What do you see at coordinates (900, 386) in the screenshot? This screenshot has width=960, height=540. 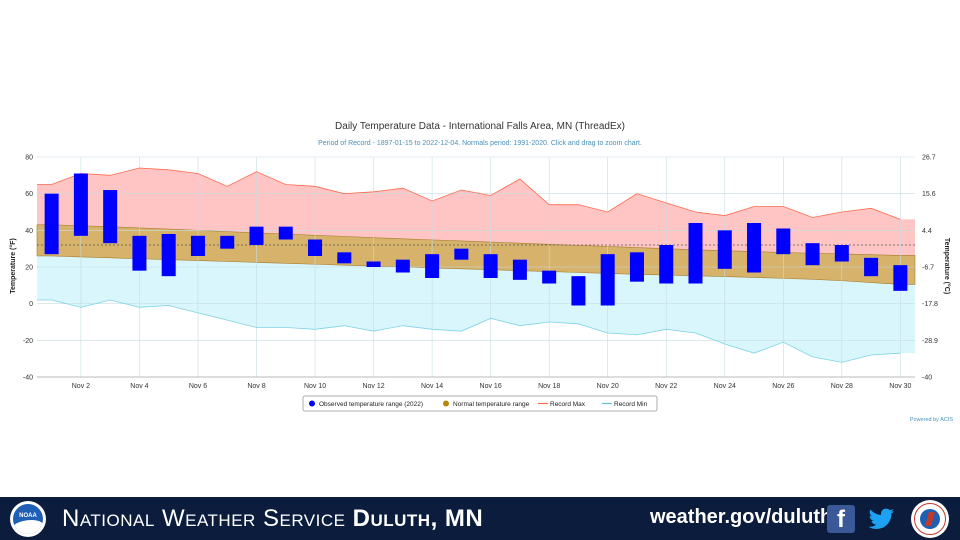 I see `x-tick-label: Nov 30` at bounding box center [900, 386].